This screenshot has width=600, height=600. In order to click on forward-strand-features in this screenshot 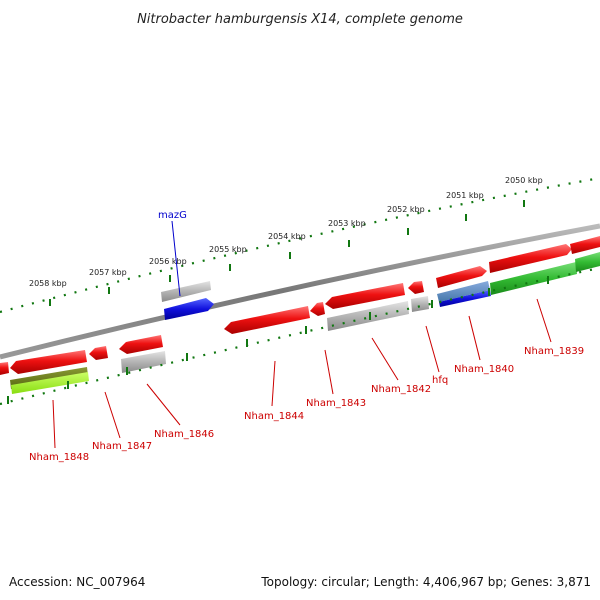, I will do `click(380, 278)`.